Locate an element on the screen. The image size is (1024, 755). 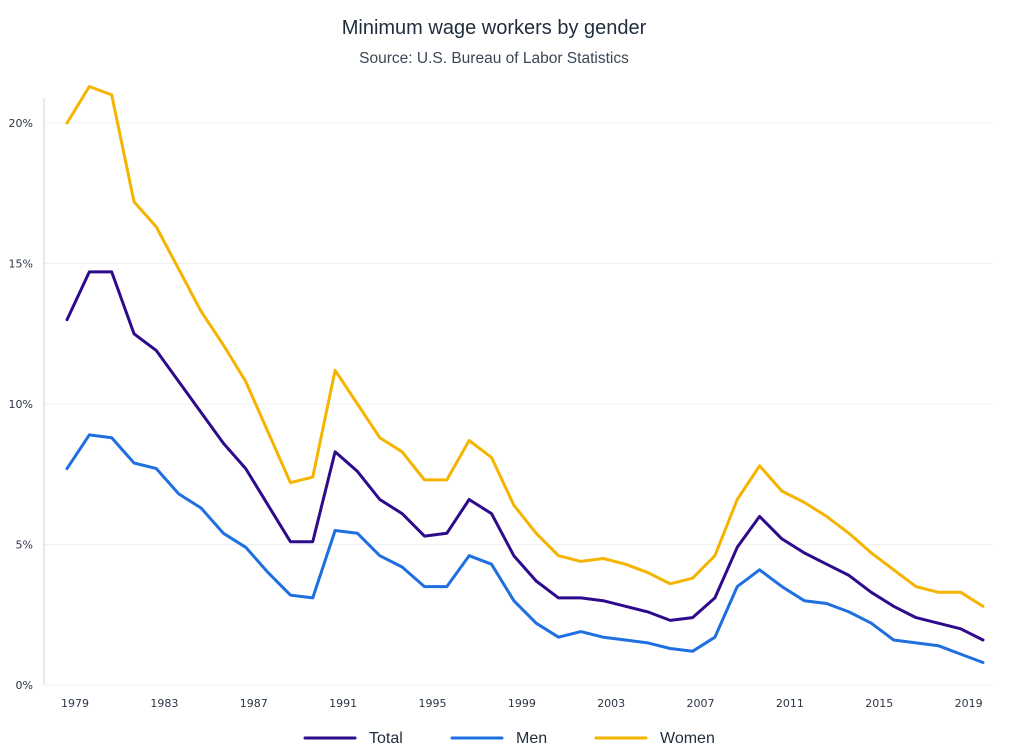
x-tick-label: 1983 is located at coordinates (164, 703).